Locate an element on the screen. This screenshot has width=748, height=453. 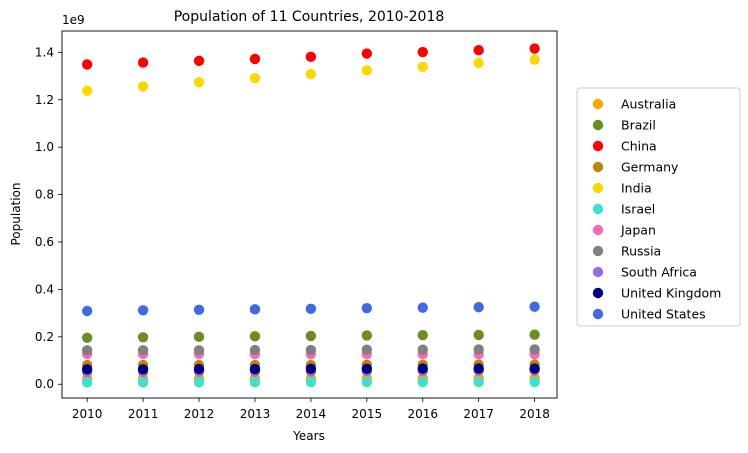
point-brazil-2013 is located at coordinates (255, 336).